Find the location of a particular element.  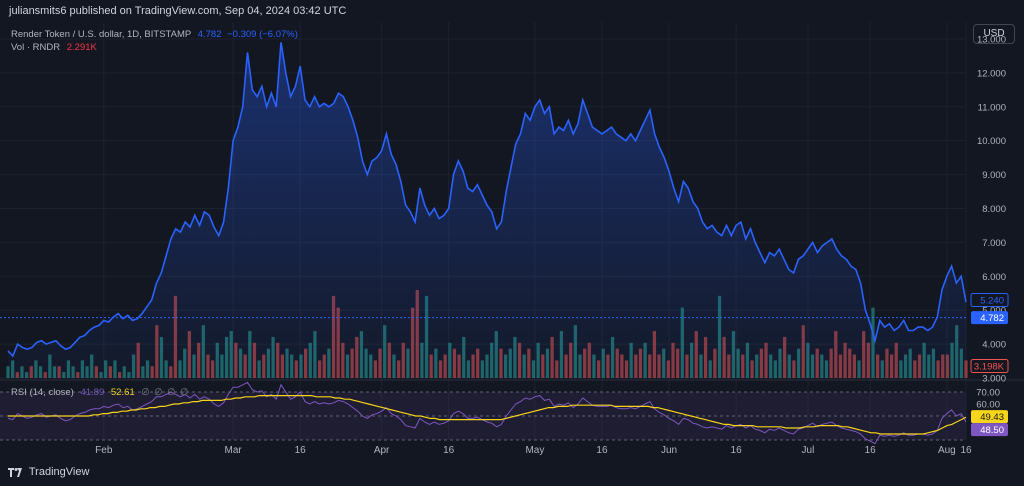

x-axis: Feb Mar 16 Apr 16 May 16 Jun 16 Jul 16 Aug 16 is located at coordinates (533, 450).